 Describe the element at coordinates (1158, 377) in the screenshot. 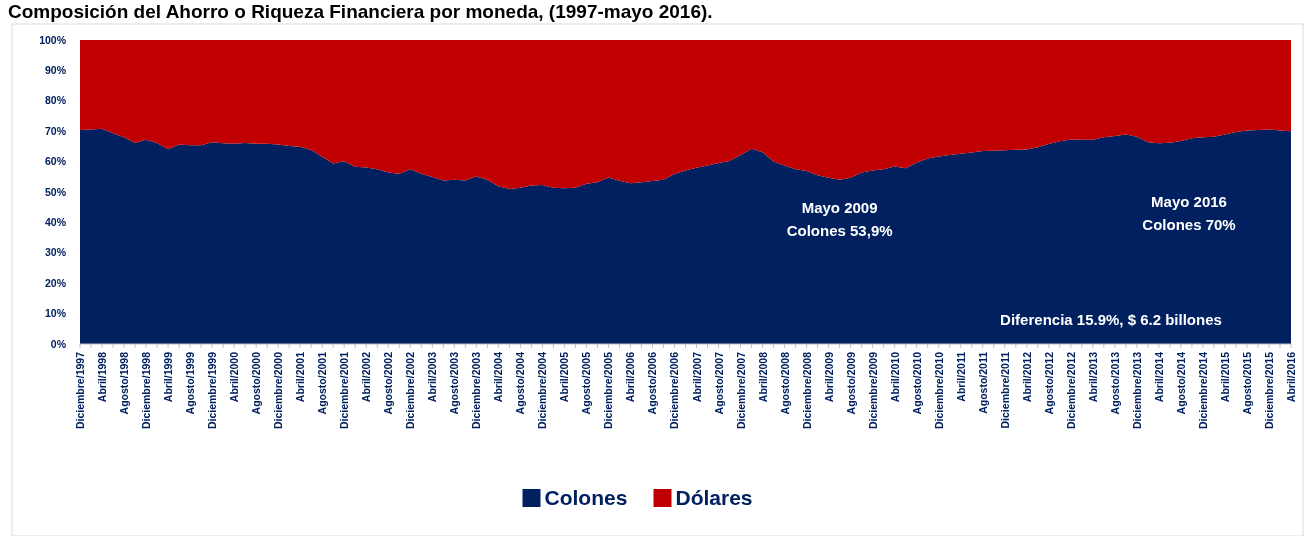

I see `x-tick-label: Abril/2014` at that location.